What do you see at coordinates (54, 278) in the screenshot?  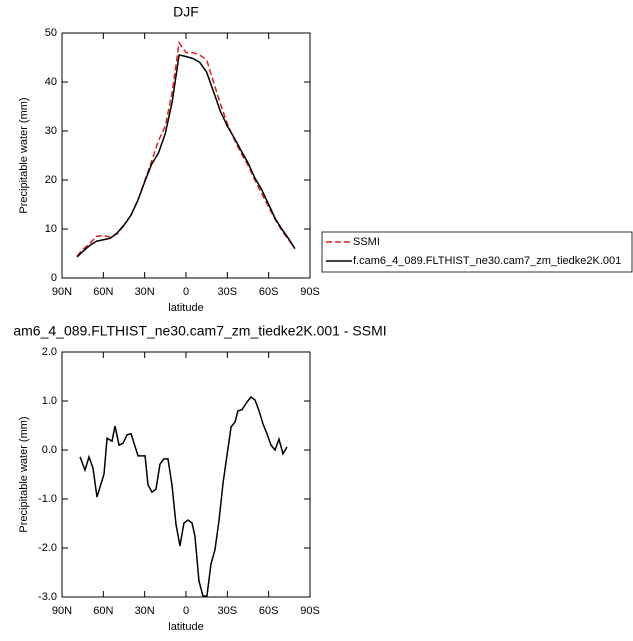 I see `y-tick-label: 0` at bounding box center [54, 278].